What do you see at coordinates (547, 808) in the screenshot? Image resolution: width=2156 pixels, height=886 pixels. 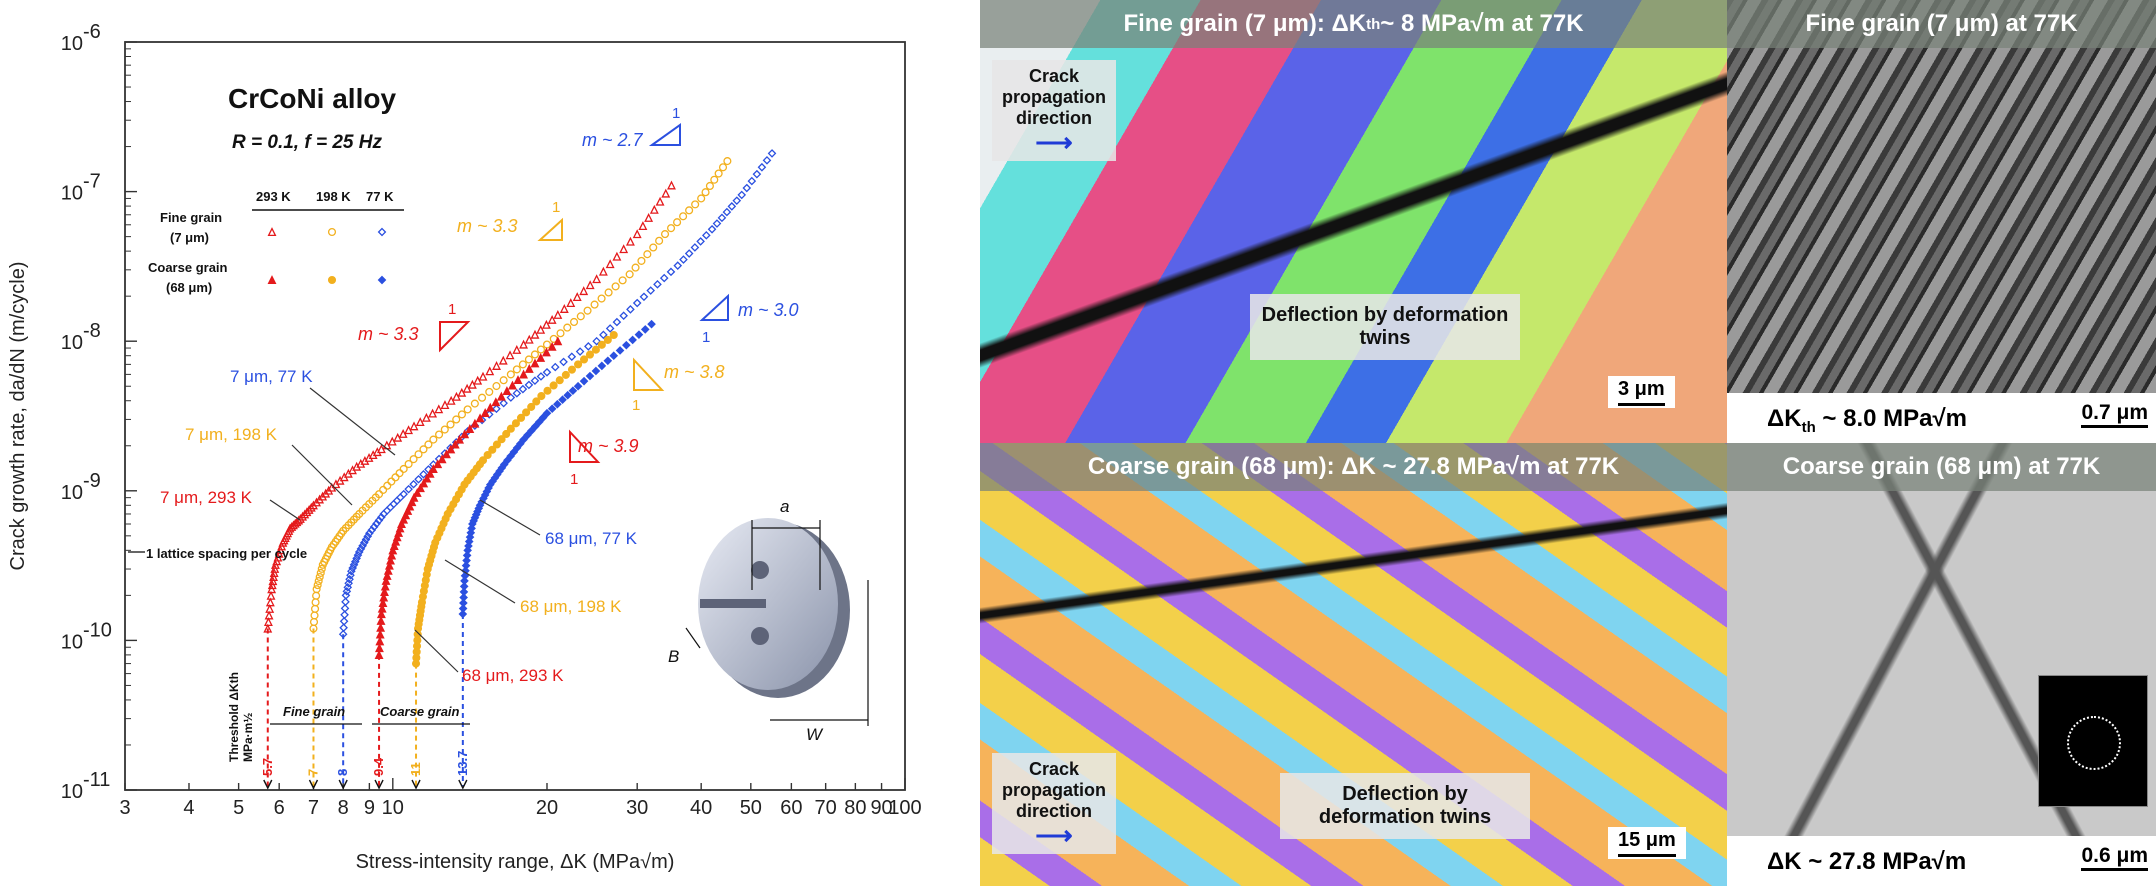 I see `x-tick-label: 20` at bounding box center [547, 808].